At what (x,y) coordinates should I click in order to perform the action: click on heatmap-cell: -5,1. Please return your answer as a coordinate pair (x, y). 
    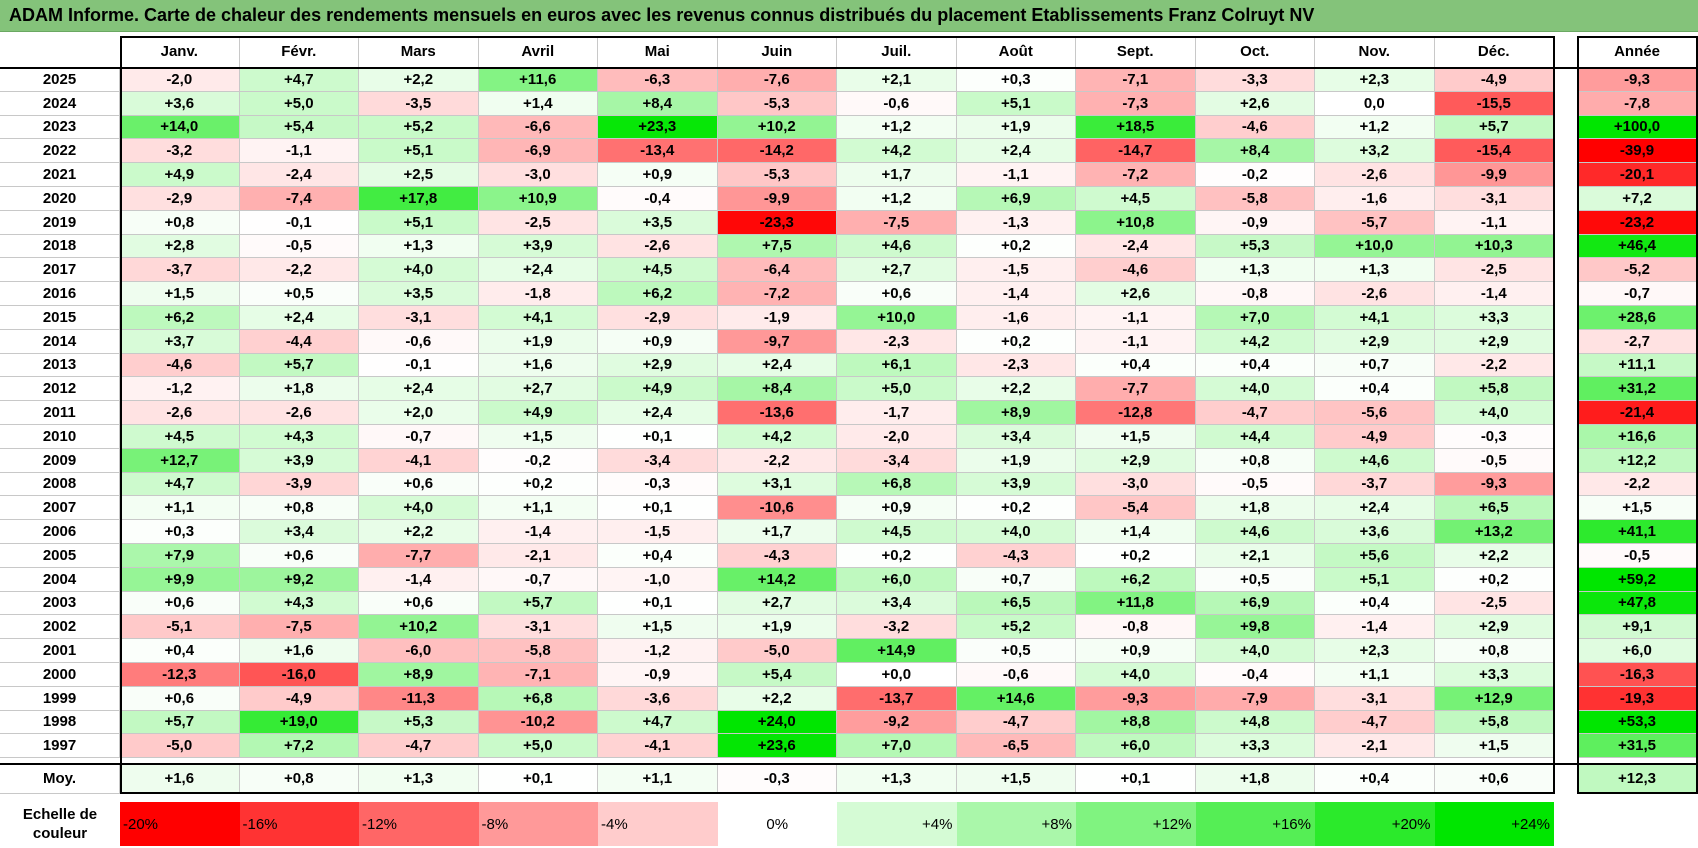
    Looking at the image, I should click on (180, 627).